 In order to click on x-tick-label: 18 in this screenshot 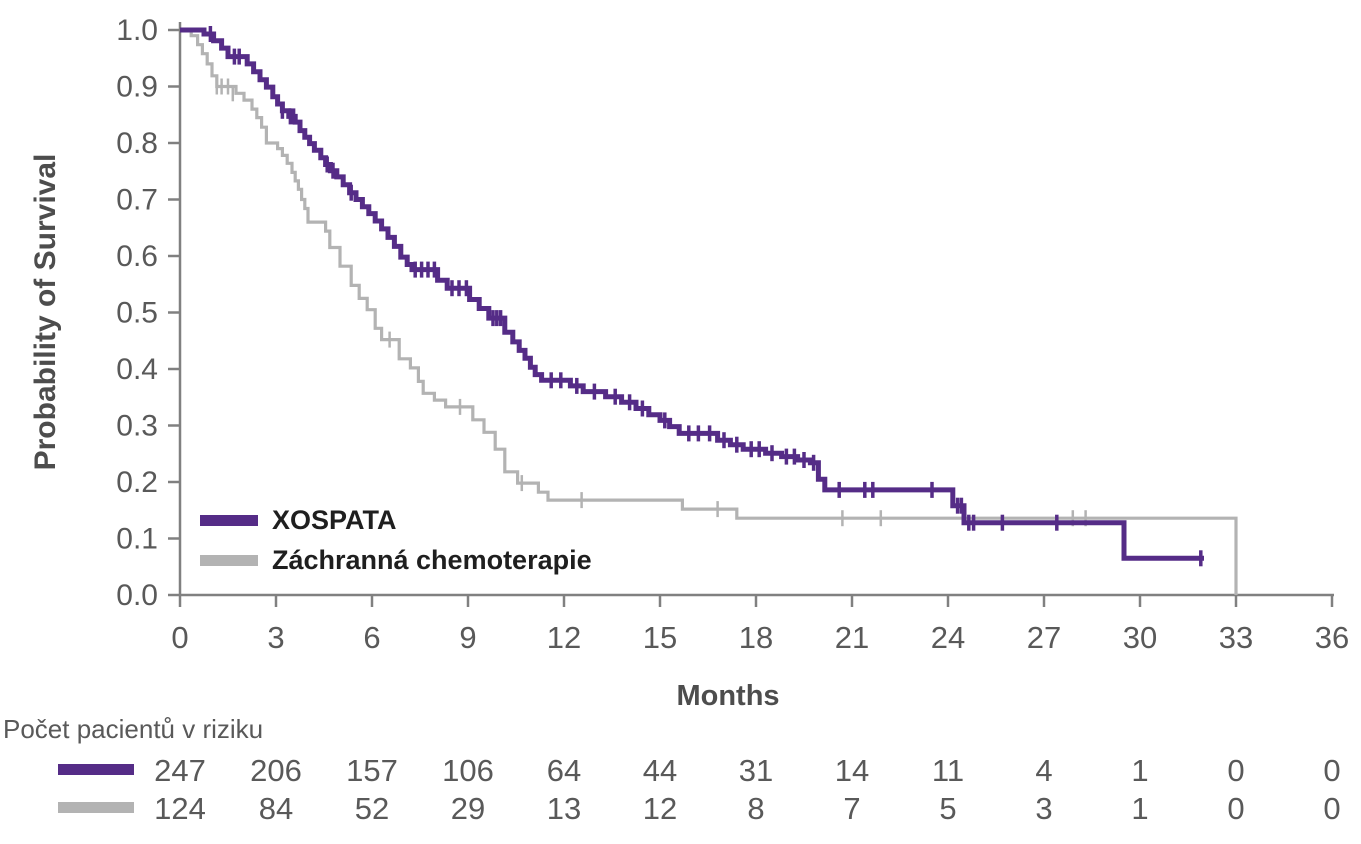, I will do `click(756, 637)`.